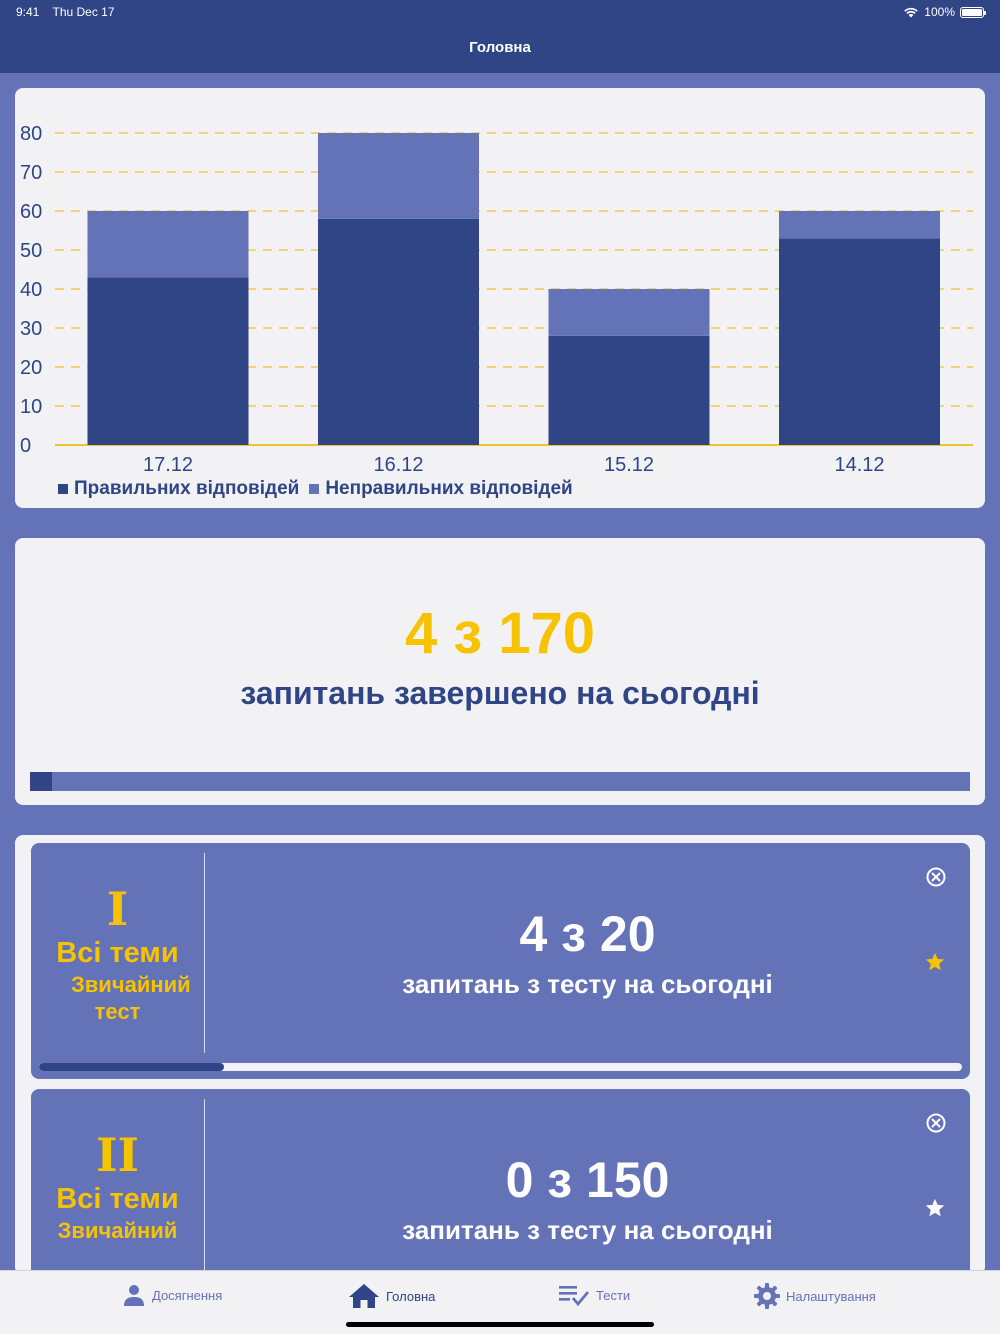 The height and width of the screenshot is (1334, 1000). Describe the element at coordinates (911, 12) in the screenshot. I see `wifi-icon` at that location.